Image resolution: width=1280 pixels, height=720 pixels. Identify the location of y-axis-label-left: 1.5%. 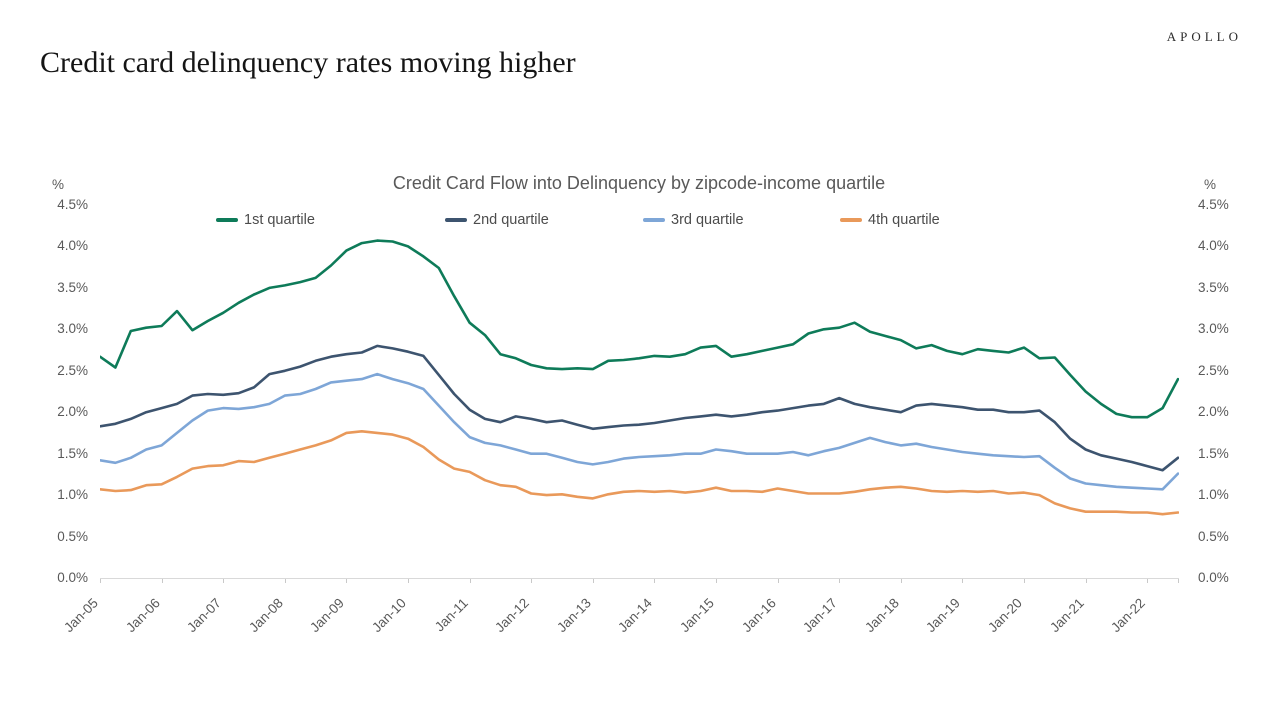
(72, 453).